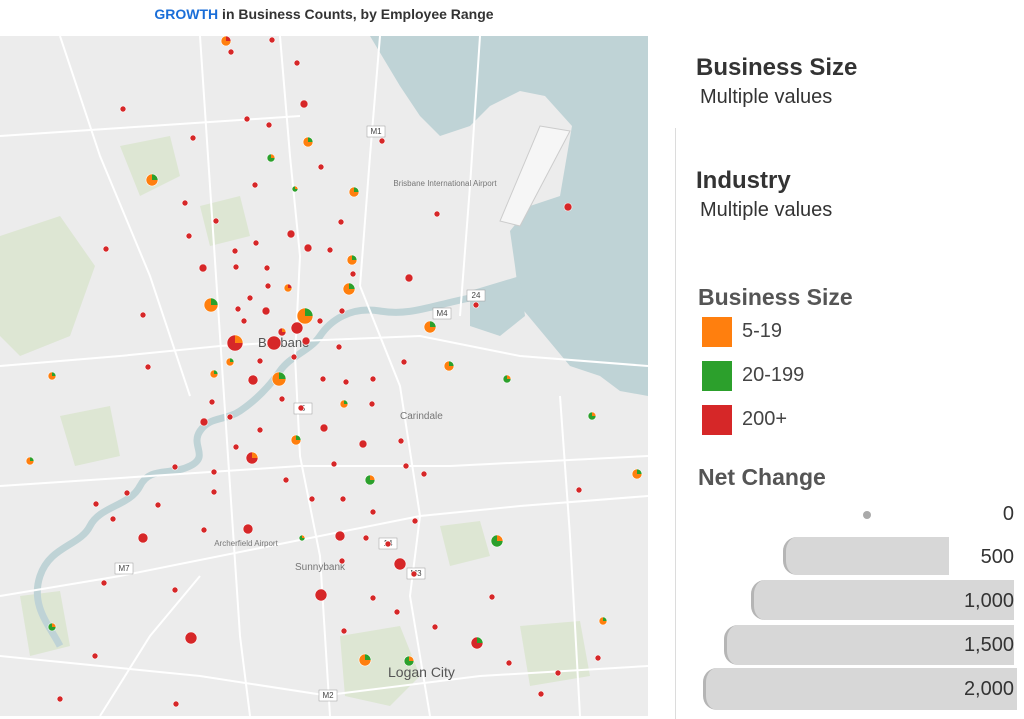  I want to click on filter-business-size-value: Multiple values, so click(766, 97).